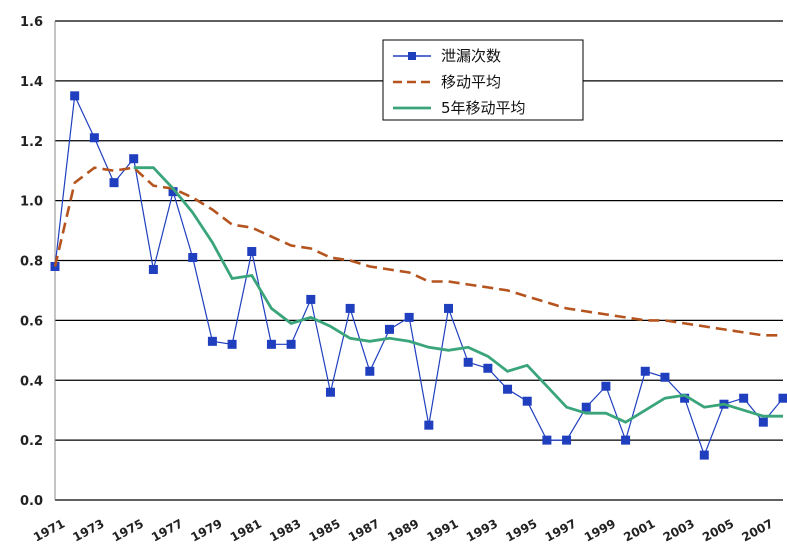 This screenshot has width=787, height=554. Describe the element at coordinates (483, 108) in the screenshot. I see `legend-label: 5年移动平均` at that location.